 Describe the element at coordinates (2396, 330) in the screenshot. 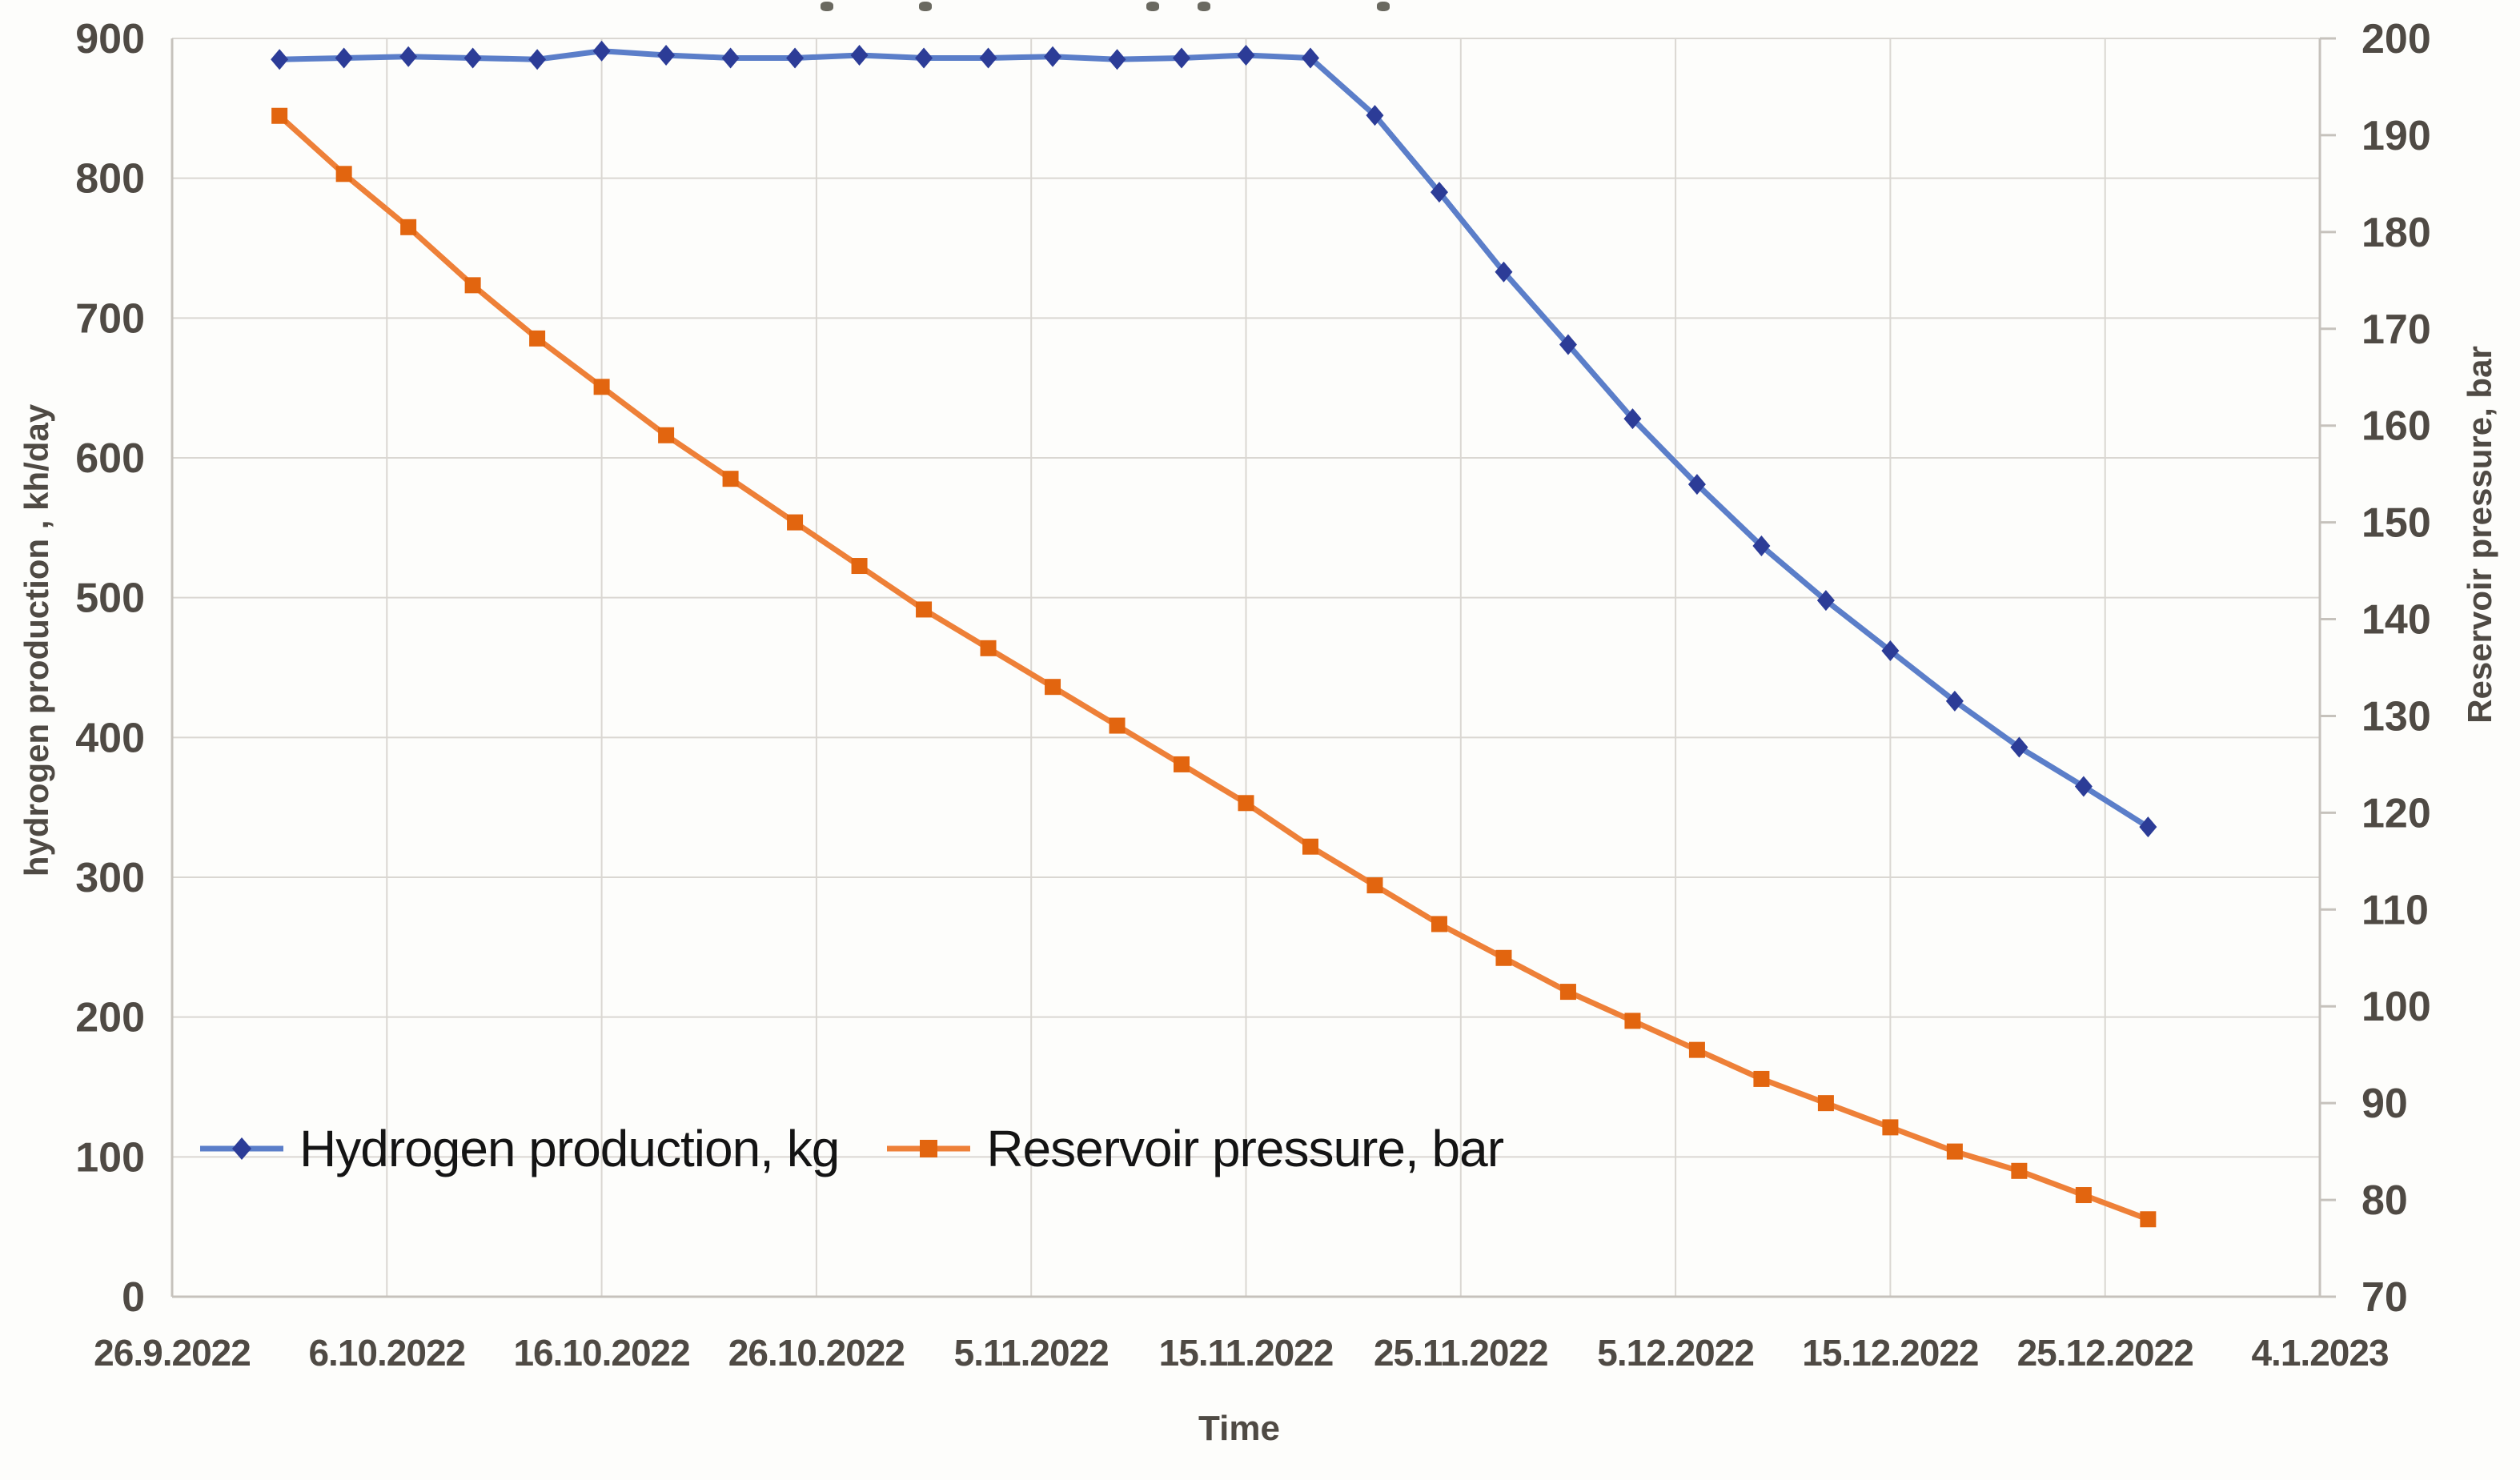

I see `right-axis-tick-label: 170` at that location.